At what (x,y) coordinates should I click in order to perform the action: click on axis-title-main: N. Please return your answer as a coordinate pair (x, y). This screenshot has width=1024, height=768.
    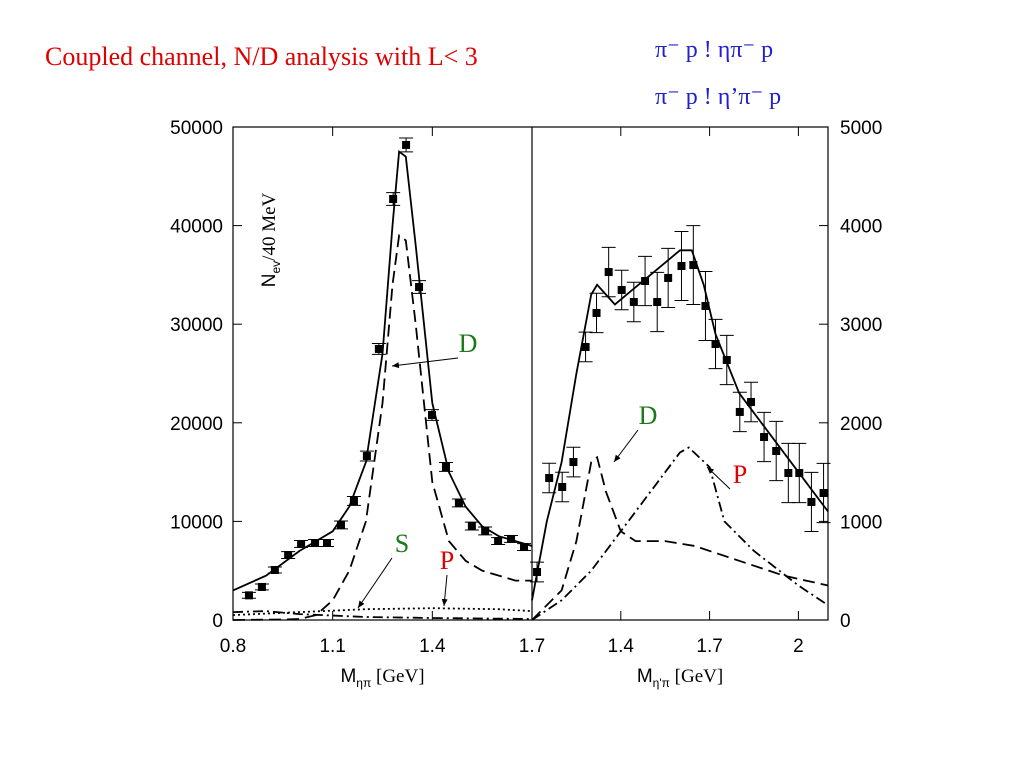
    Looking at the image, I should click on (269, 281).